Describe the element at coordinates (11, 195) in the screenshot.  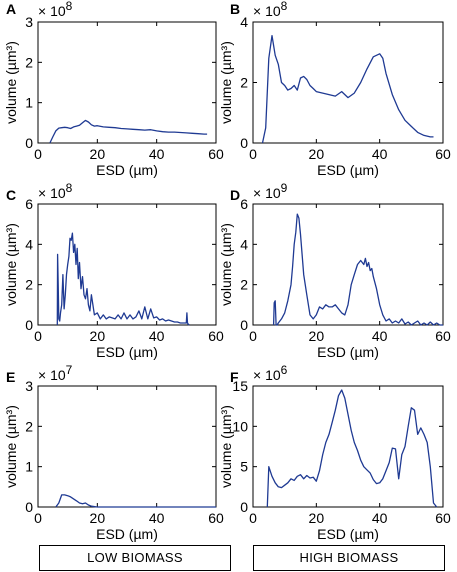
I see `panel-letter-c: C` at that location.